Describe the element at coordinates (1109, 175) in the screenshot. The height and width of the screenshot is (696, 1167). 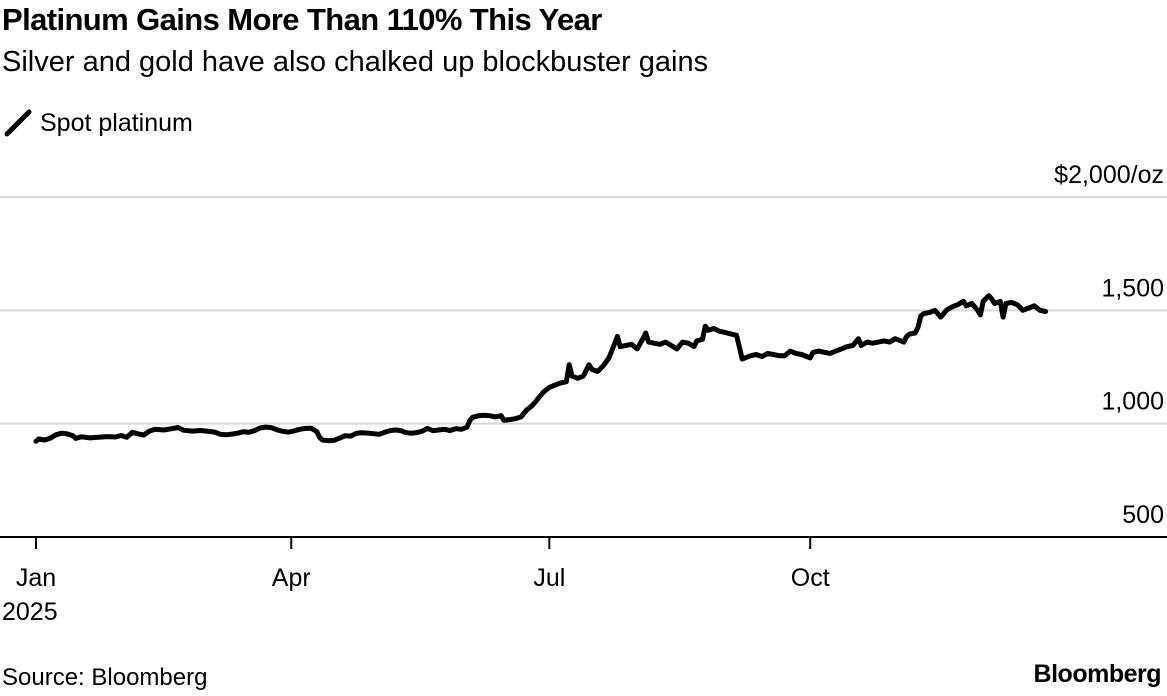
I see `y-tick-label: $2,000/oz` at that location.